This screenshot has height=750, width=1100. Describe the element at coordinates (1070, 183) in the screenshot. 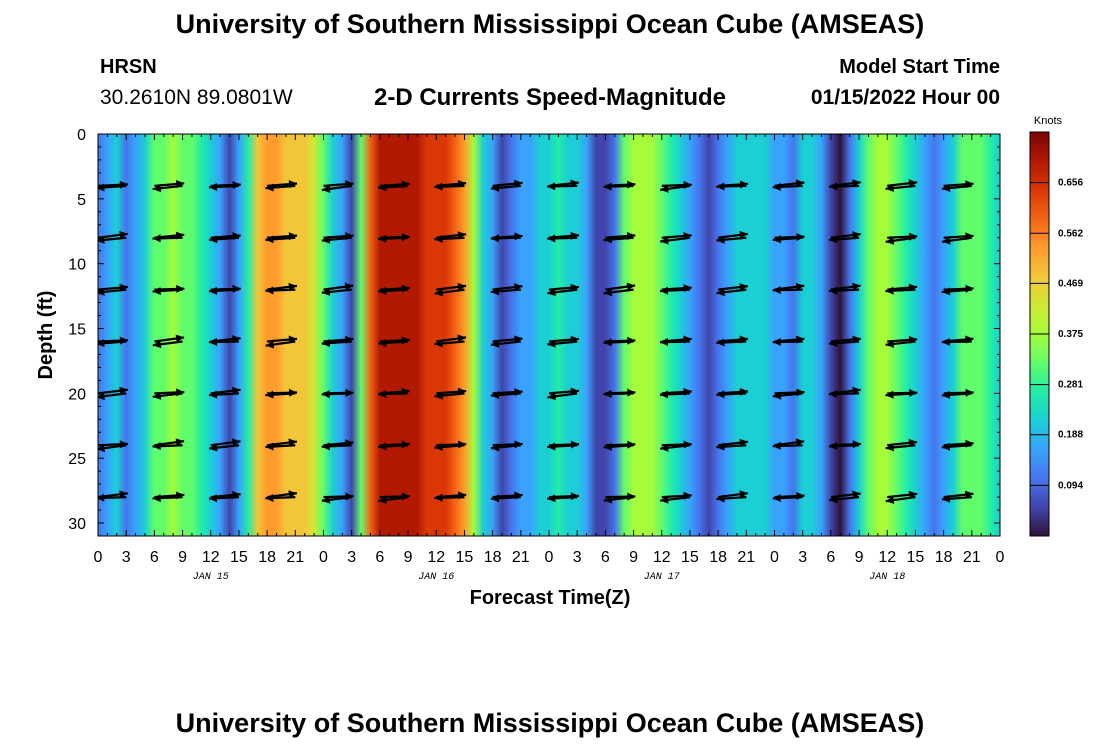

I see `colorbar-tick-label: 0.656` at that location.